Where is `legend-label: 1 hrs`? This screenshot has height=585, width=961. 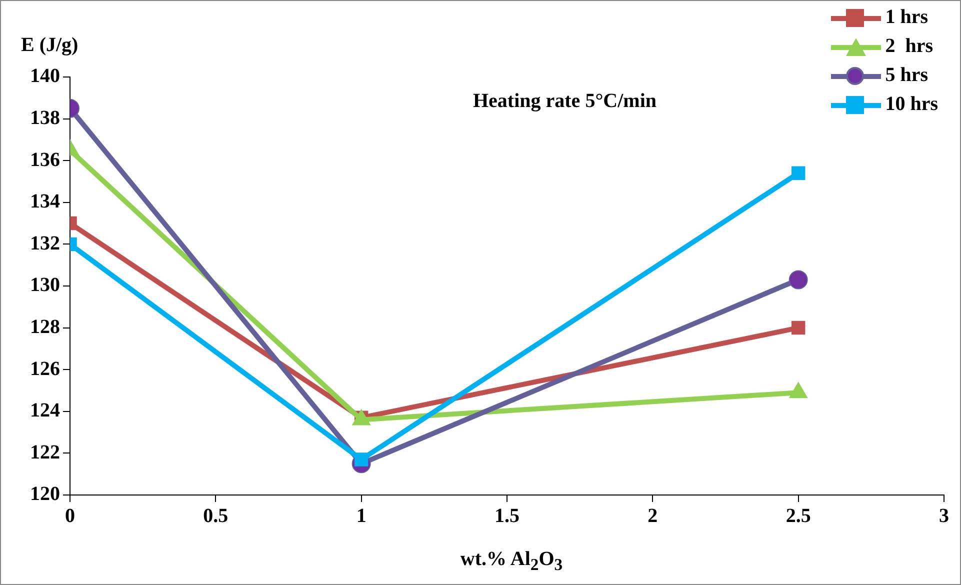 legend-label: 1 hrs is located at coordinates (906, 17).